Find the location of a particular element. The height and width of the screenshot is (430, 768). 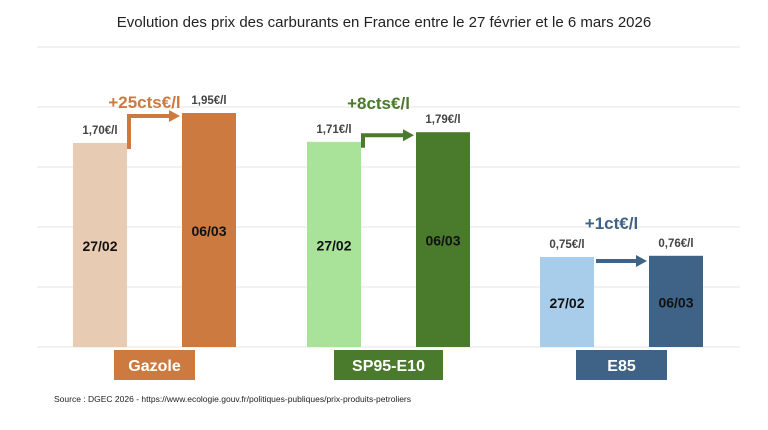

data-label: 1,79€/l is located at coordinates (442, 120).